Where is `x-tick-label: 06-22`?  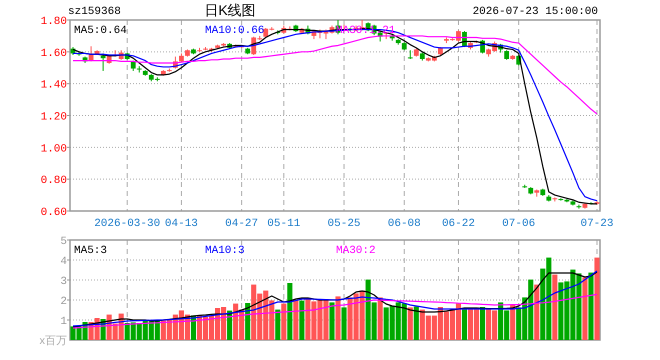
x-tick-label: 06-22 is located at coordinates (458, 224).